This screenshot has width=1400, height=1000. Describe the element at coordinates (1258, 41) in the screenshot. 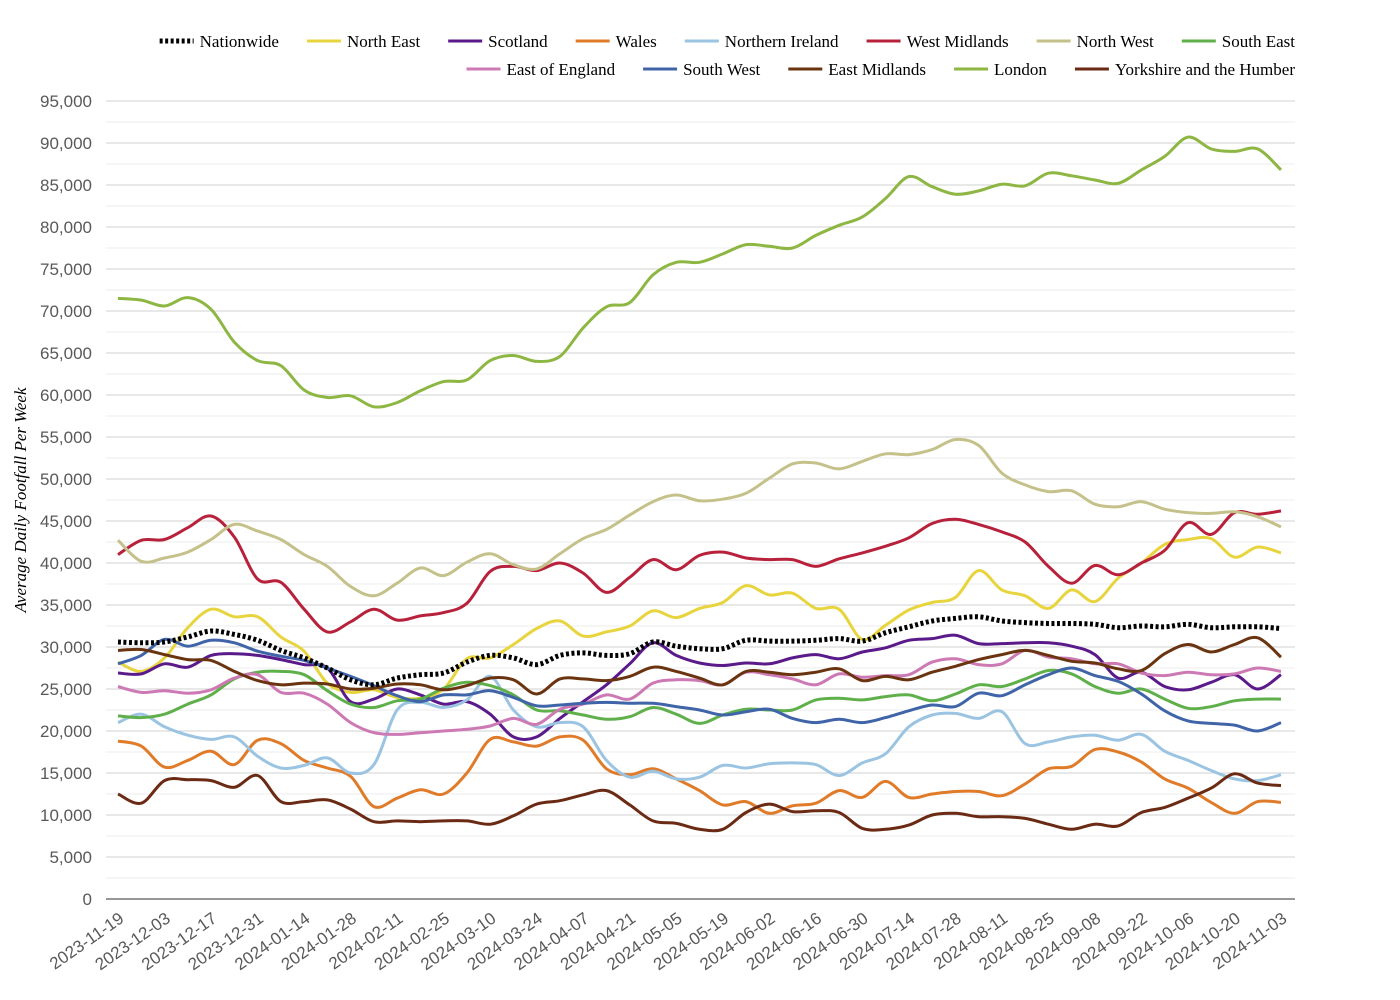

I see `legend-label-south-east: South East` at that location.